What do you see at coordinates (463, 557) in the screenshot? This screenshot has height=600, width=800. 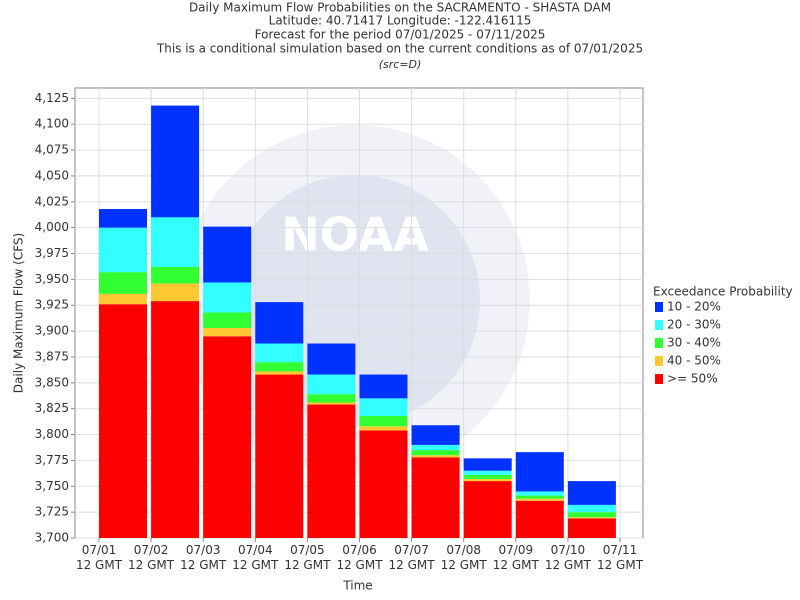 I see `x-tick-label: 07/08 12 GMT` at bounding box center [463, 557].